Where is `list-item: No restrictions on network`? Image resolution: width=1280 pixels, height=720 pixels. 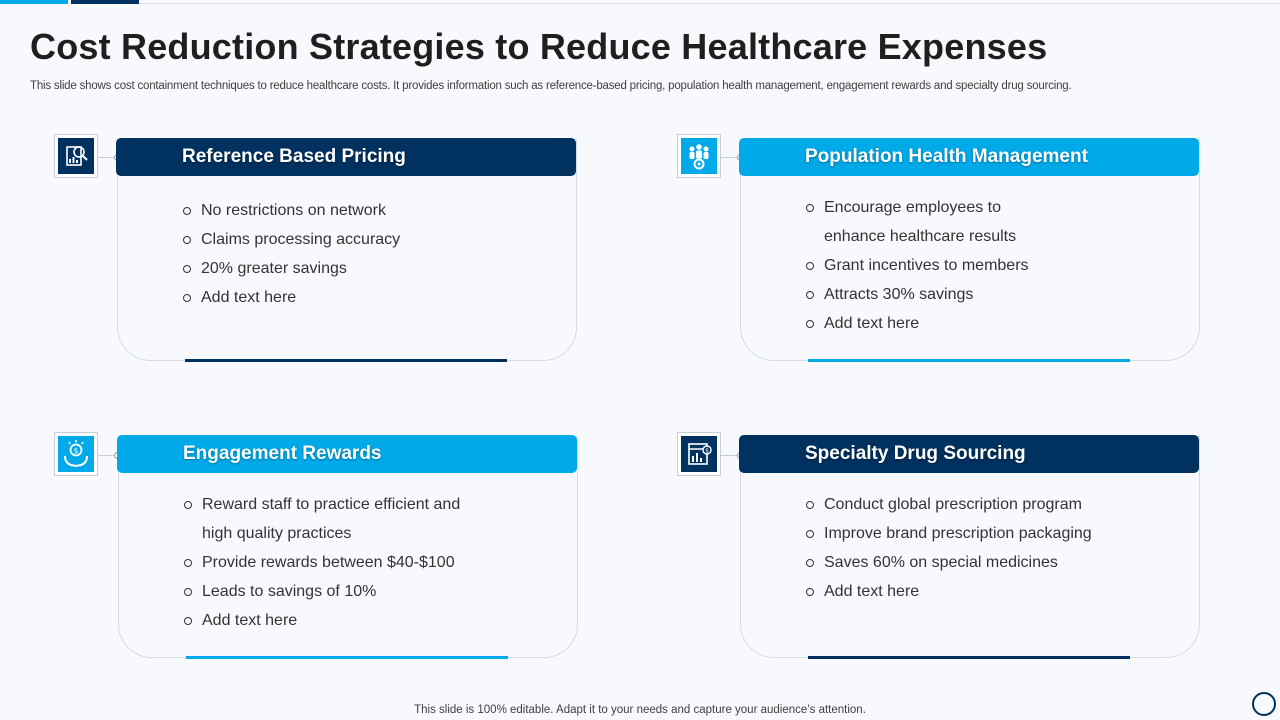
list-item: No restrictions on network is located at coordinates (348, 210).